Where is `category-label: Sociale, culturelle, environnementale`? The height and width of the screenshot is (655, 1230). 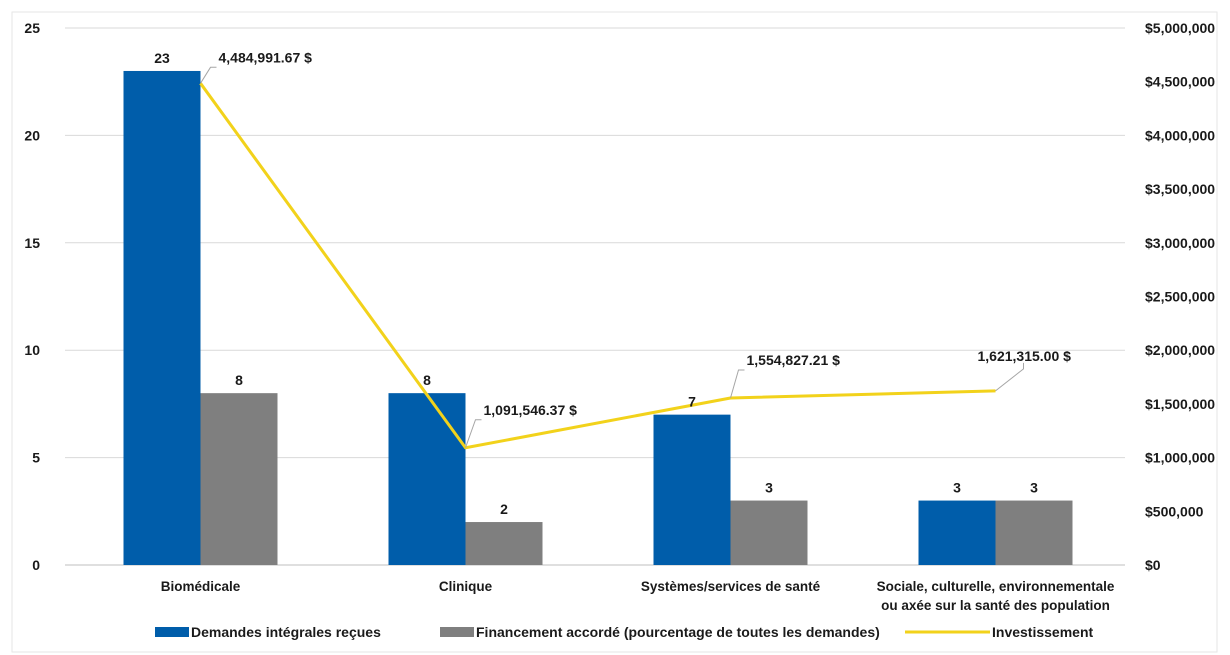 category-label: Sociale, culturelle, environnementale is located at coordinates (996, 586).